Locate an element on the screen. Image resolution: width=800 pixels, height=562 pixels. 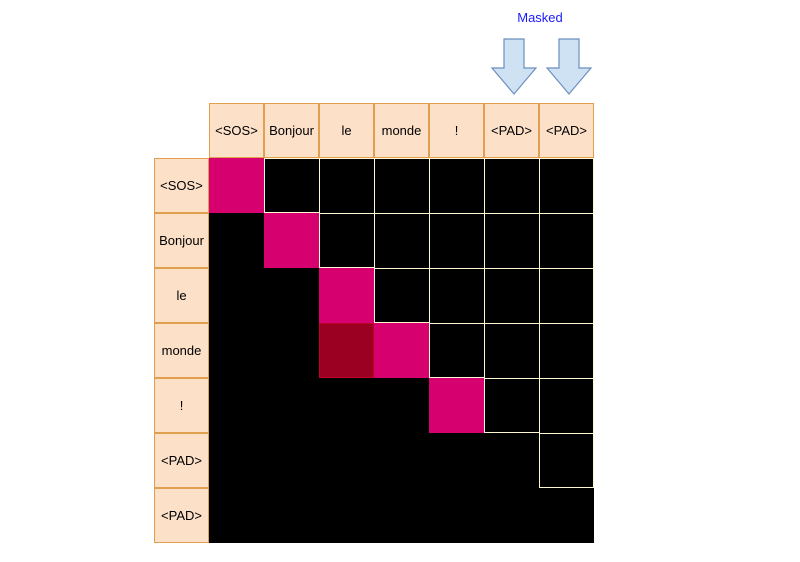
row-header: <SOS> is located at coordinates (181, 185).